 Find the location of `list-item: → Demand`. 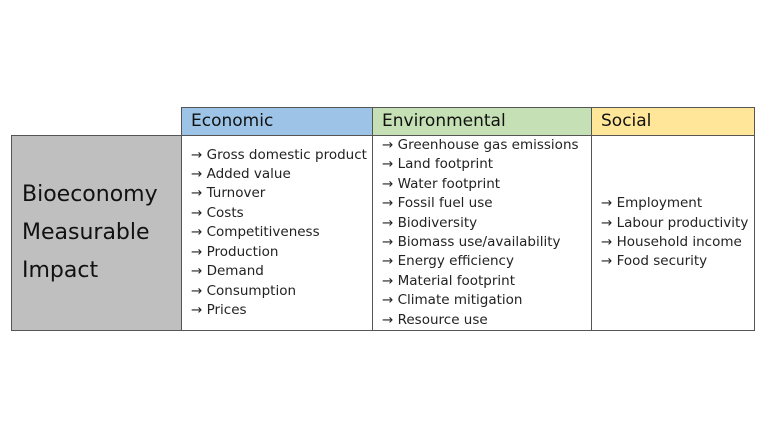

list-item: → Demand is located at coordinates (227, 271).